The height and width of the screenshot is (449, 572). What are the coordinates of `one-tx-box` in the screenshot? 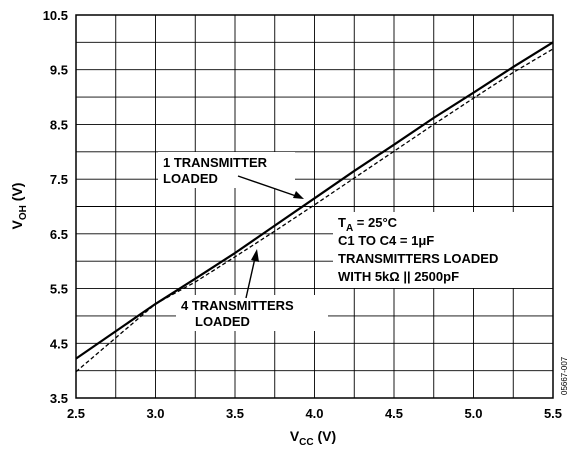 It's located at (226, 170).